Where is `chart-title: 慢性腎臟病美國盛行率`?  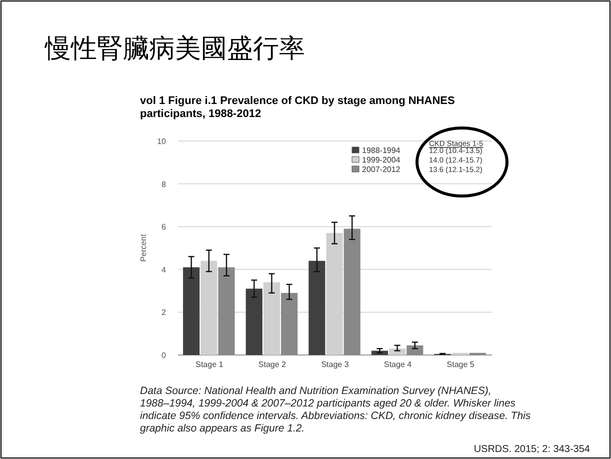 chart-title: 慢性腎臟病美國盛行率 is located at coordinates (174, 48).